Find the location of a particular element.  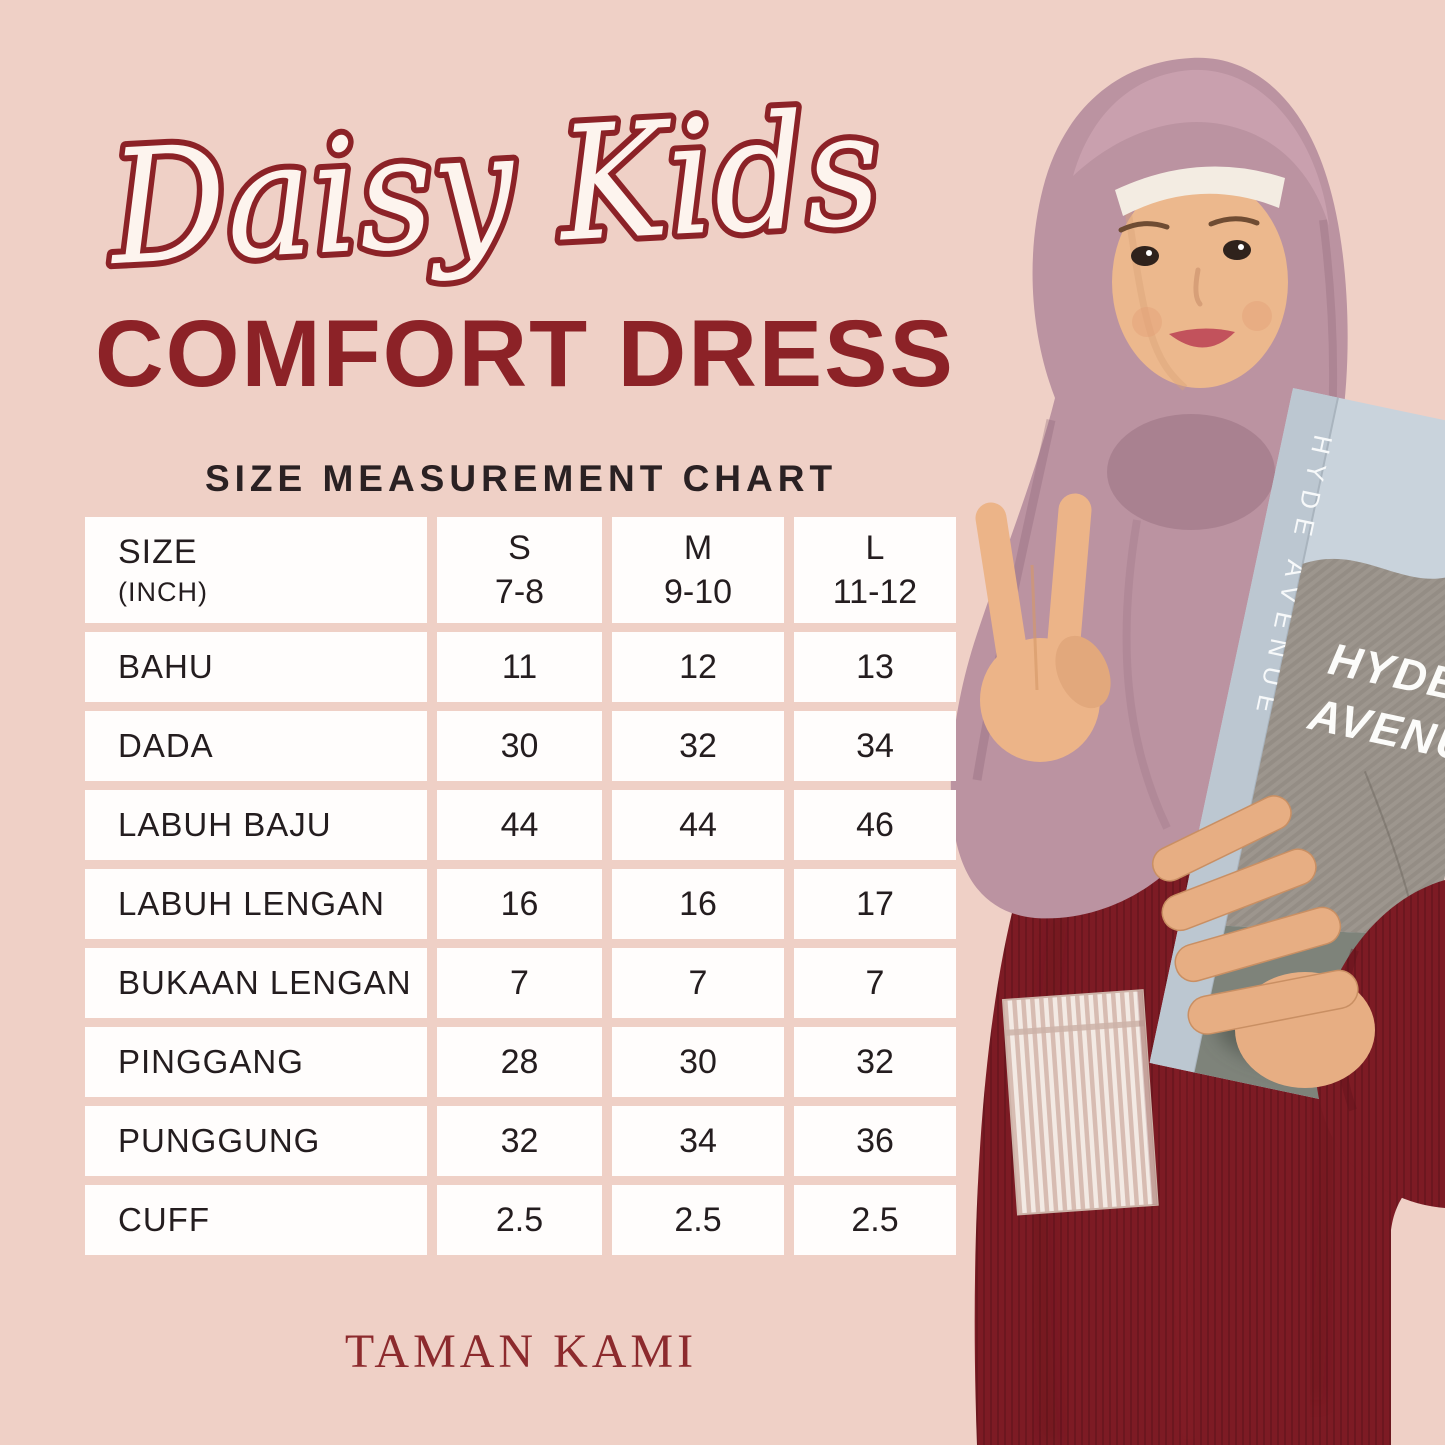

cell-punggung-l: 36 is located at coordinates (875, 1141).